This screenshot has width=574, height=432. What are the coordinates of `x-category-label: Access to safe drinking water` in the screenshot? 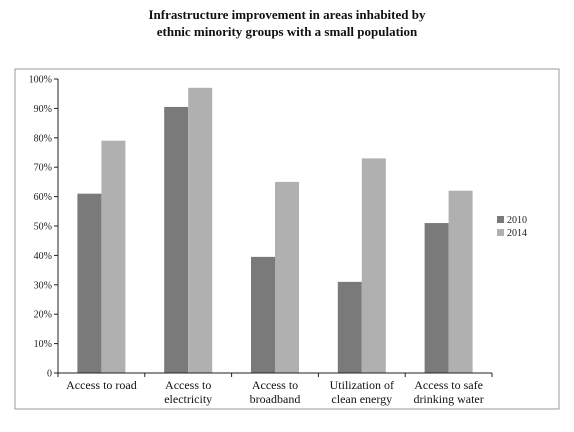 It's located at (448, 392).